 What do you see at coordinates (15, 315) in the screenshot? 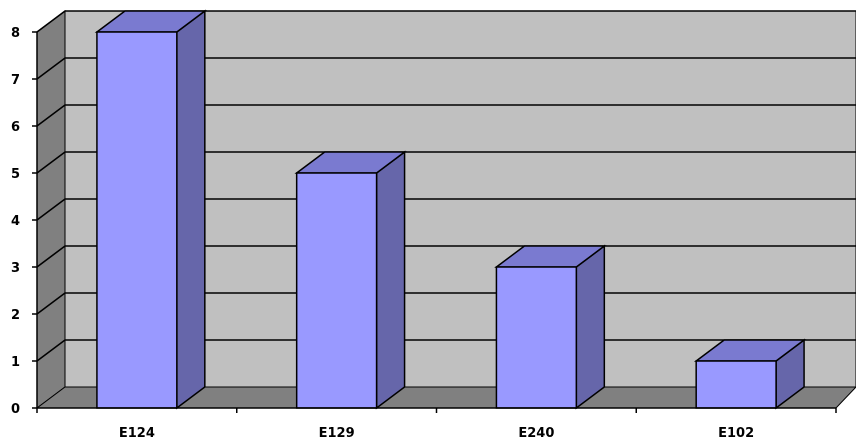
I see `y-tick-label: 2` at bounding box center [15, 315].